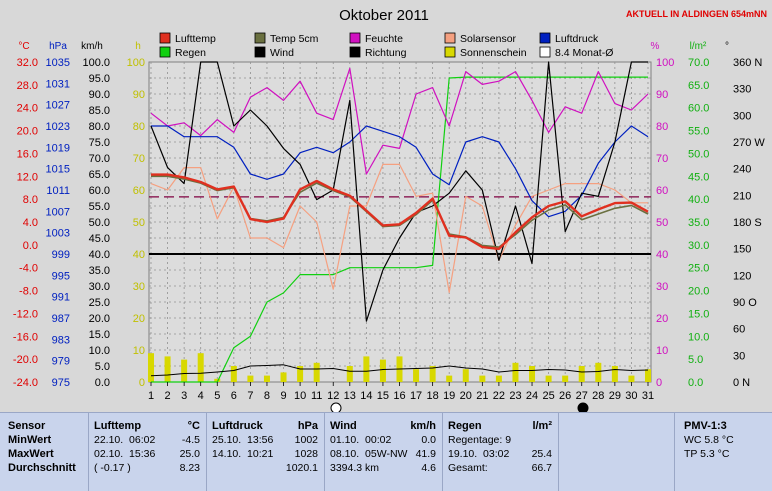 The width and height of the screenshot is (772, 491). Describe the element at coordinates (217, 396) in the screenshot. I see `x-tick-label: 5` at that location.